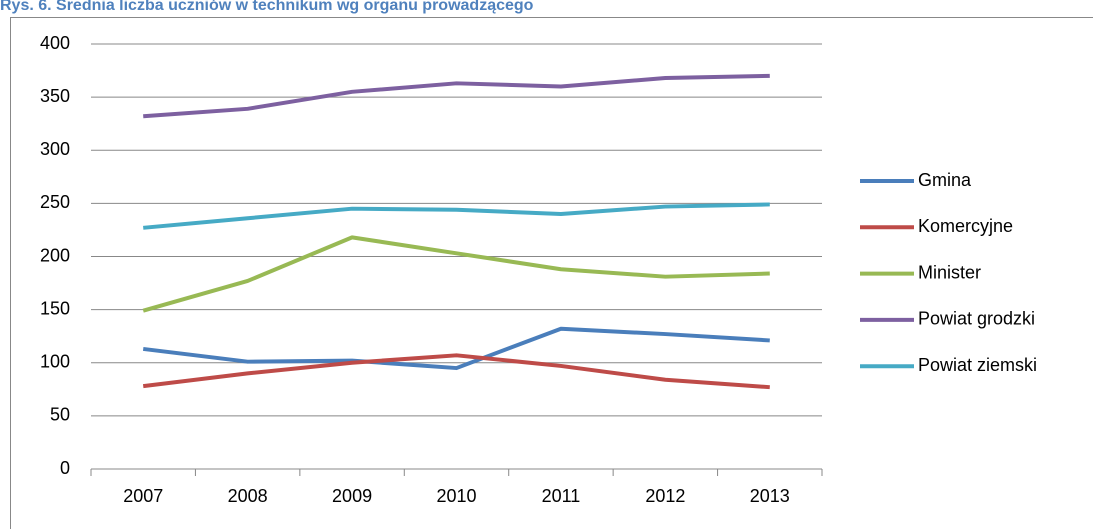 This screenshot has width=1093, height=529. Describe the element at coordinates (55, 43) in the screenshot. I see `y-tick-label: 400` at that location.